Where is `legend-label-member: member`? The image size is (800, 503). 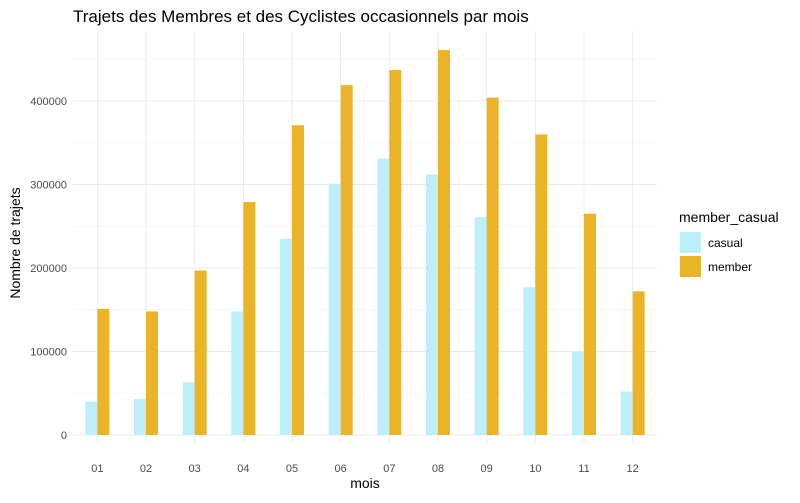
legend-label-member: member is located at coordinates (730, 267).